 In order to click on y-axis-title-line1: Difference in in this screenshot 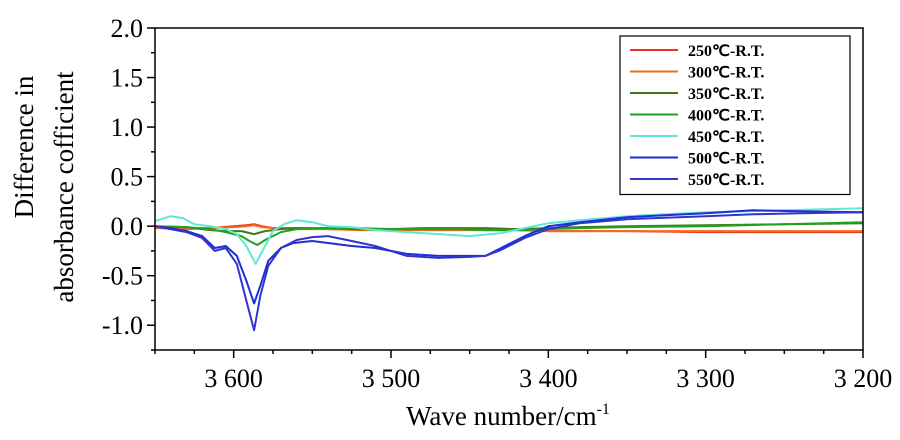, I will do `click(24, 146)`.